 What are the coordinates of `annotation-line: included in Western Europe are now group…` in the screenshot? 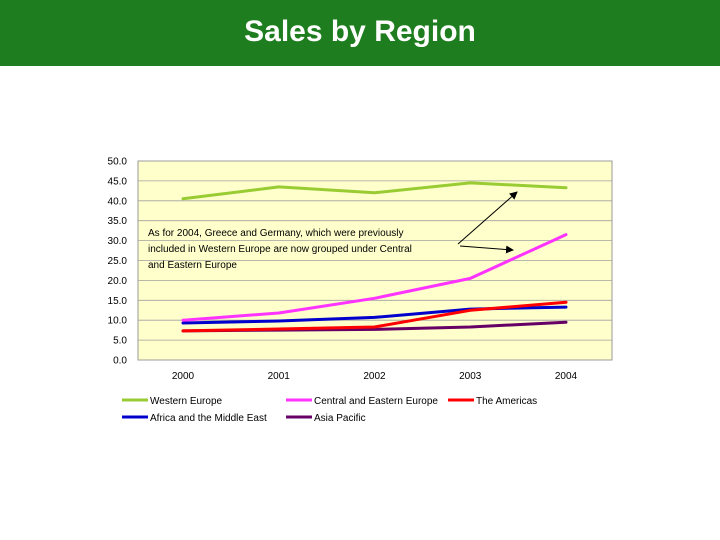 It's located at (280, 249).